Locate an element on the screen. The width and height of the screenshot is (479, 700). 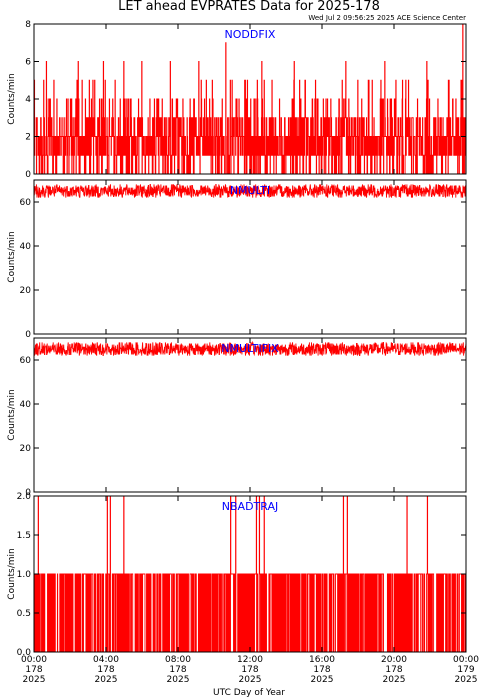
y-tick-label: 2.0 is located at coordinates (24, 497).